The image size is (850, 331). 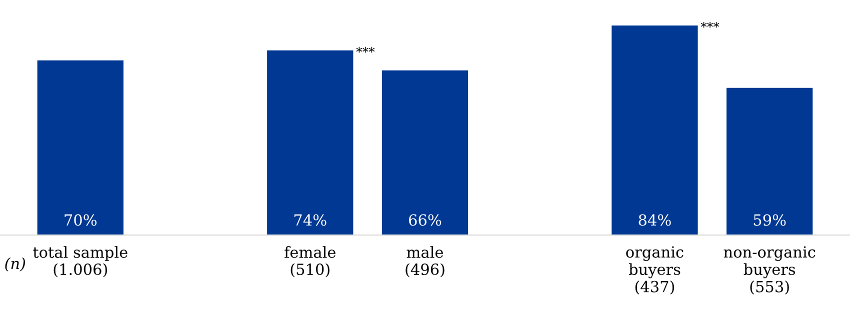 I want to click on x-tick-label: organic buyers (437), so click(x=655, y=270).